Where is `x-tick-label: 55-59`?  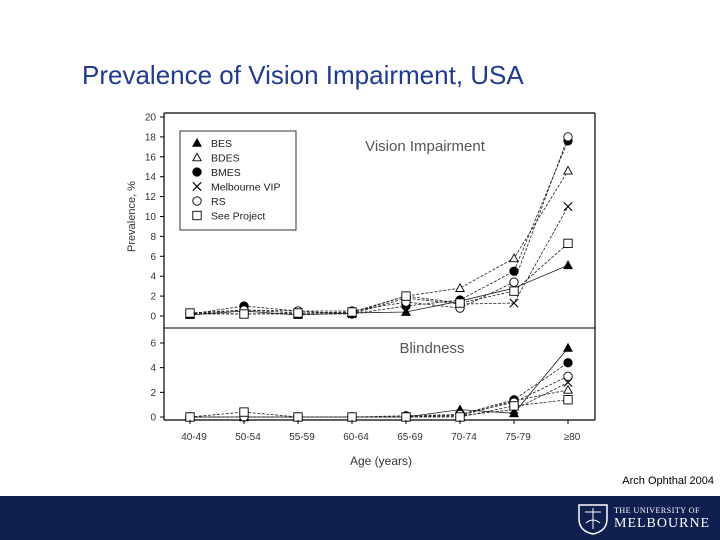
x-tick-label: 55-59 is located at coordinates (302, 437).